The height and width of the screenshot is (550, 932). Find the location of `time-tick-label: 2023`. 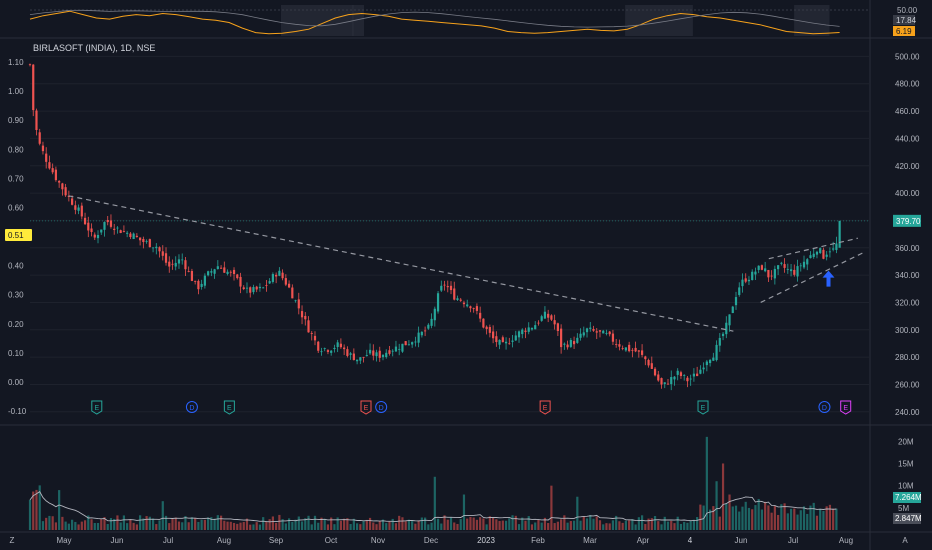

time-tick-label: 2023 is located at coordinates (486, 540).